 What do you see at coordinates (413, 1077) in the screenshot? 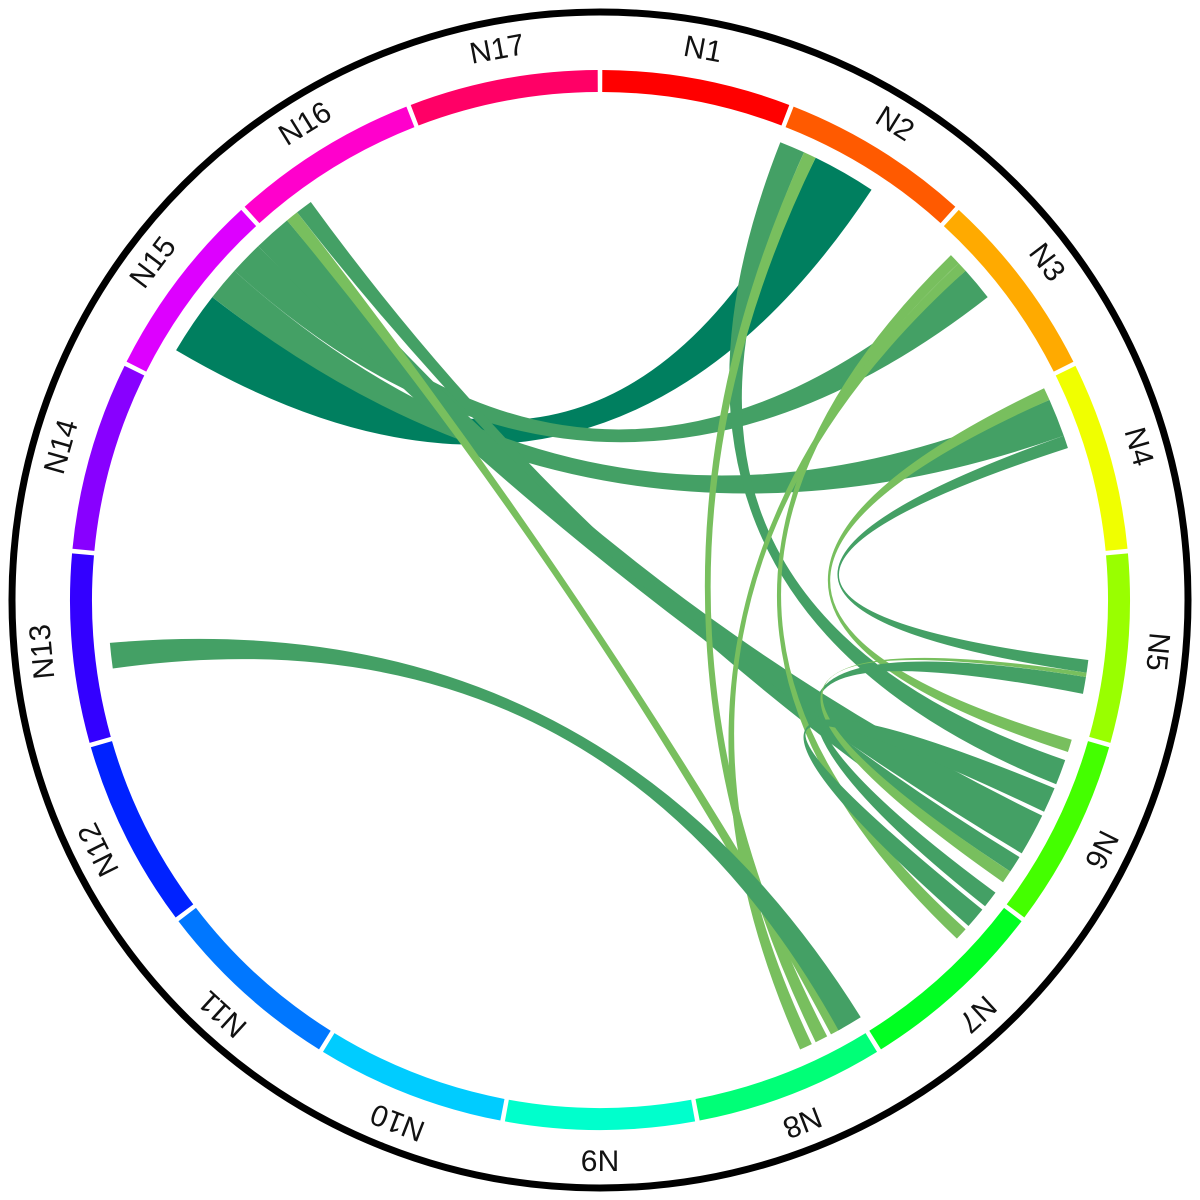
I see `segment-n10` at bounding box center [413, 1077].